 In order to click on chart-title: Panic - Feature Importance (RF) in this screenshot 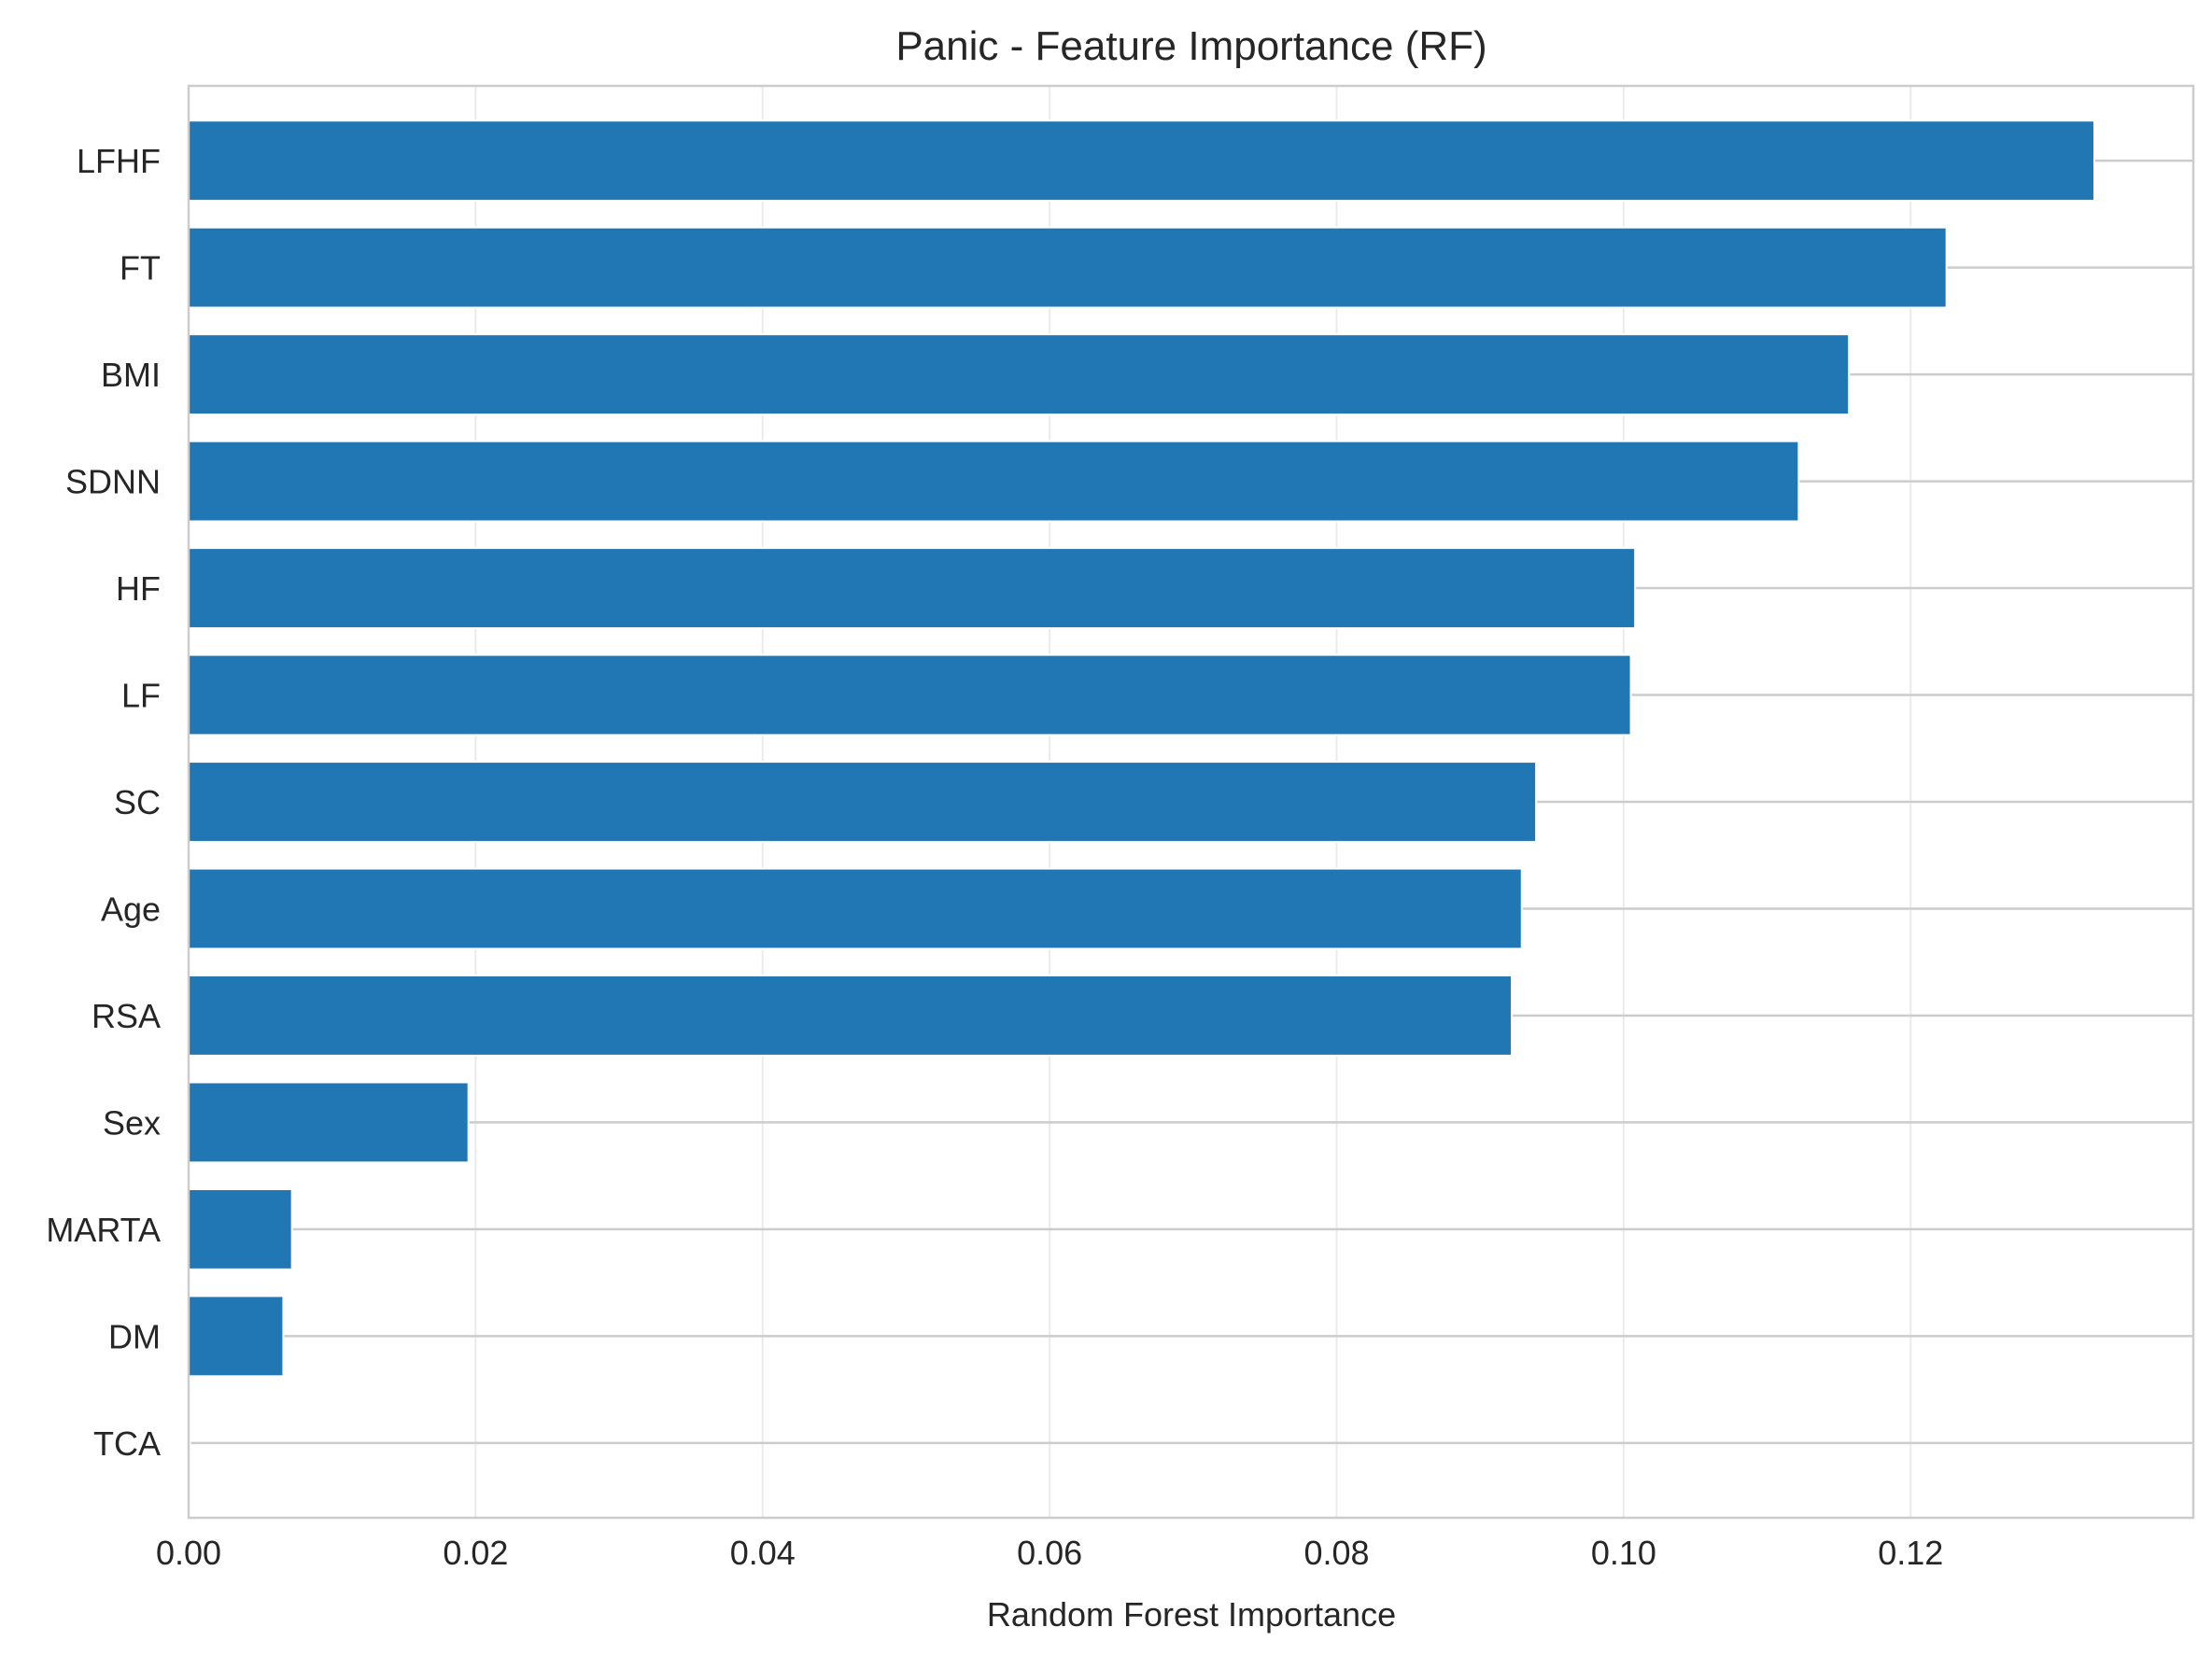, I will do `click(1190, 46)`.